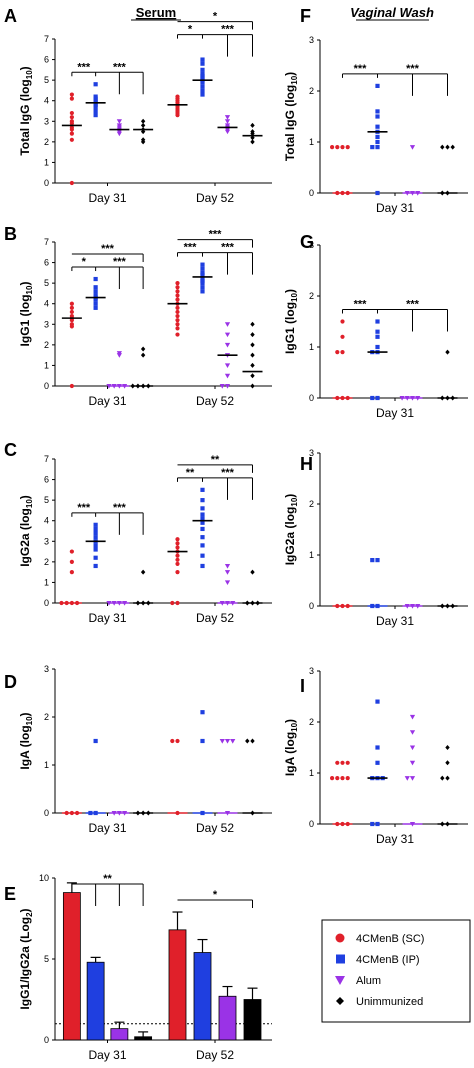  What do you see at coordinates (10, 16) in the screenshot?
I see `panel-letter-a: A` at bounding box center [10, 16].